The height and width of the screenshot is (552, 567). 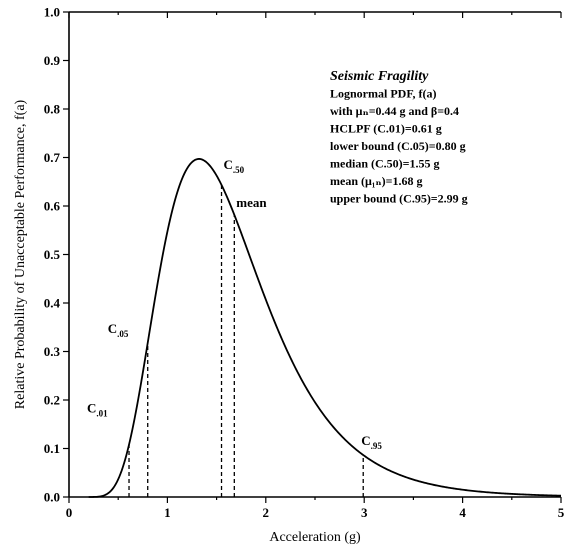 What do you see at coordinates (398, 146) in the screenshot?
I see `legend-line: lower bound (C.05)=0.80 g` at bounding box center [398, 146].